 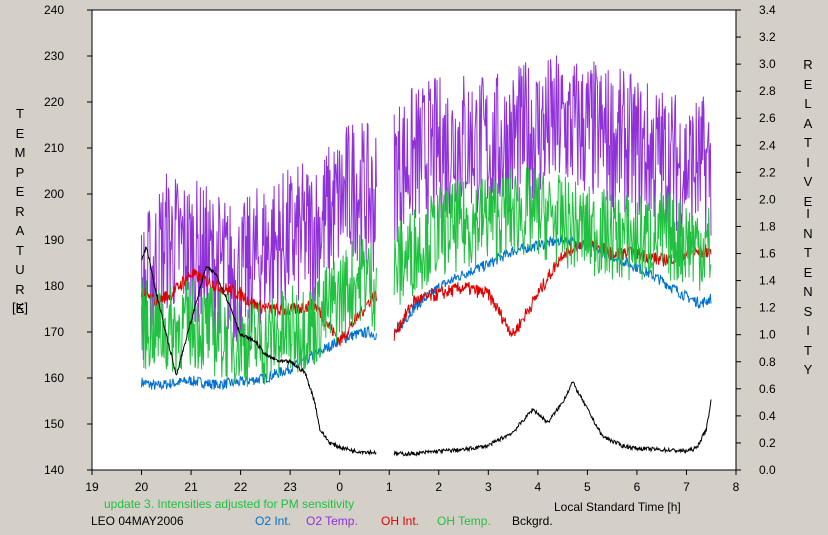 I want to click on x-tick-label: 3, so click(x=488, y=487).